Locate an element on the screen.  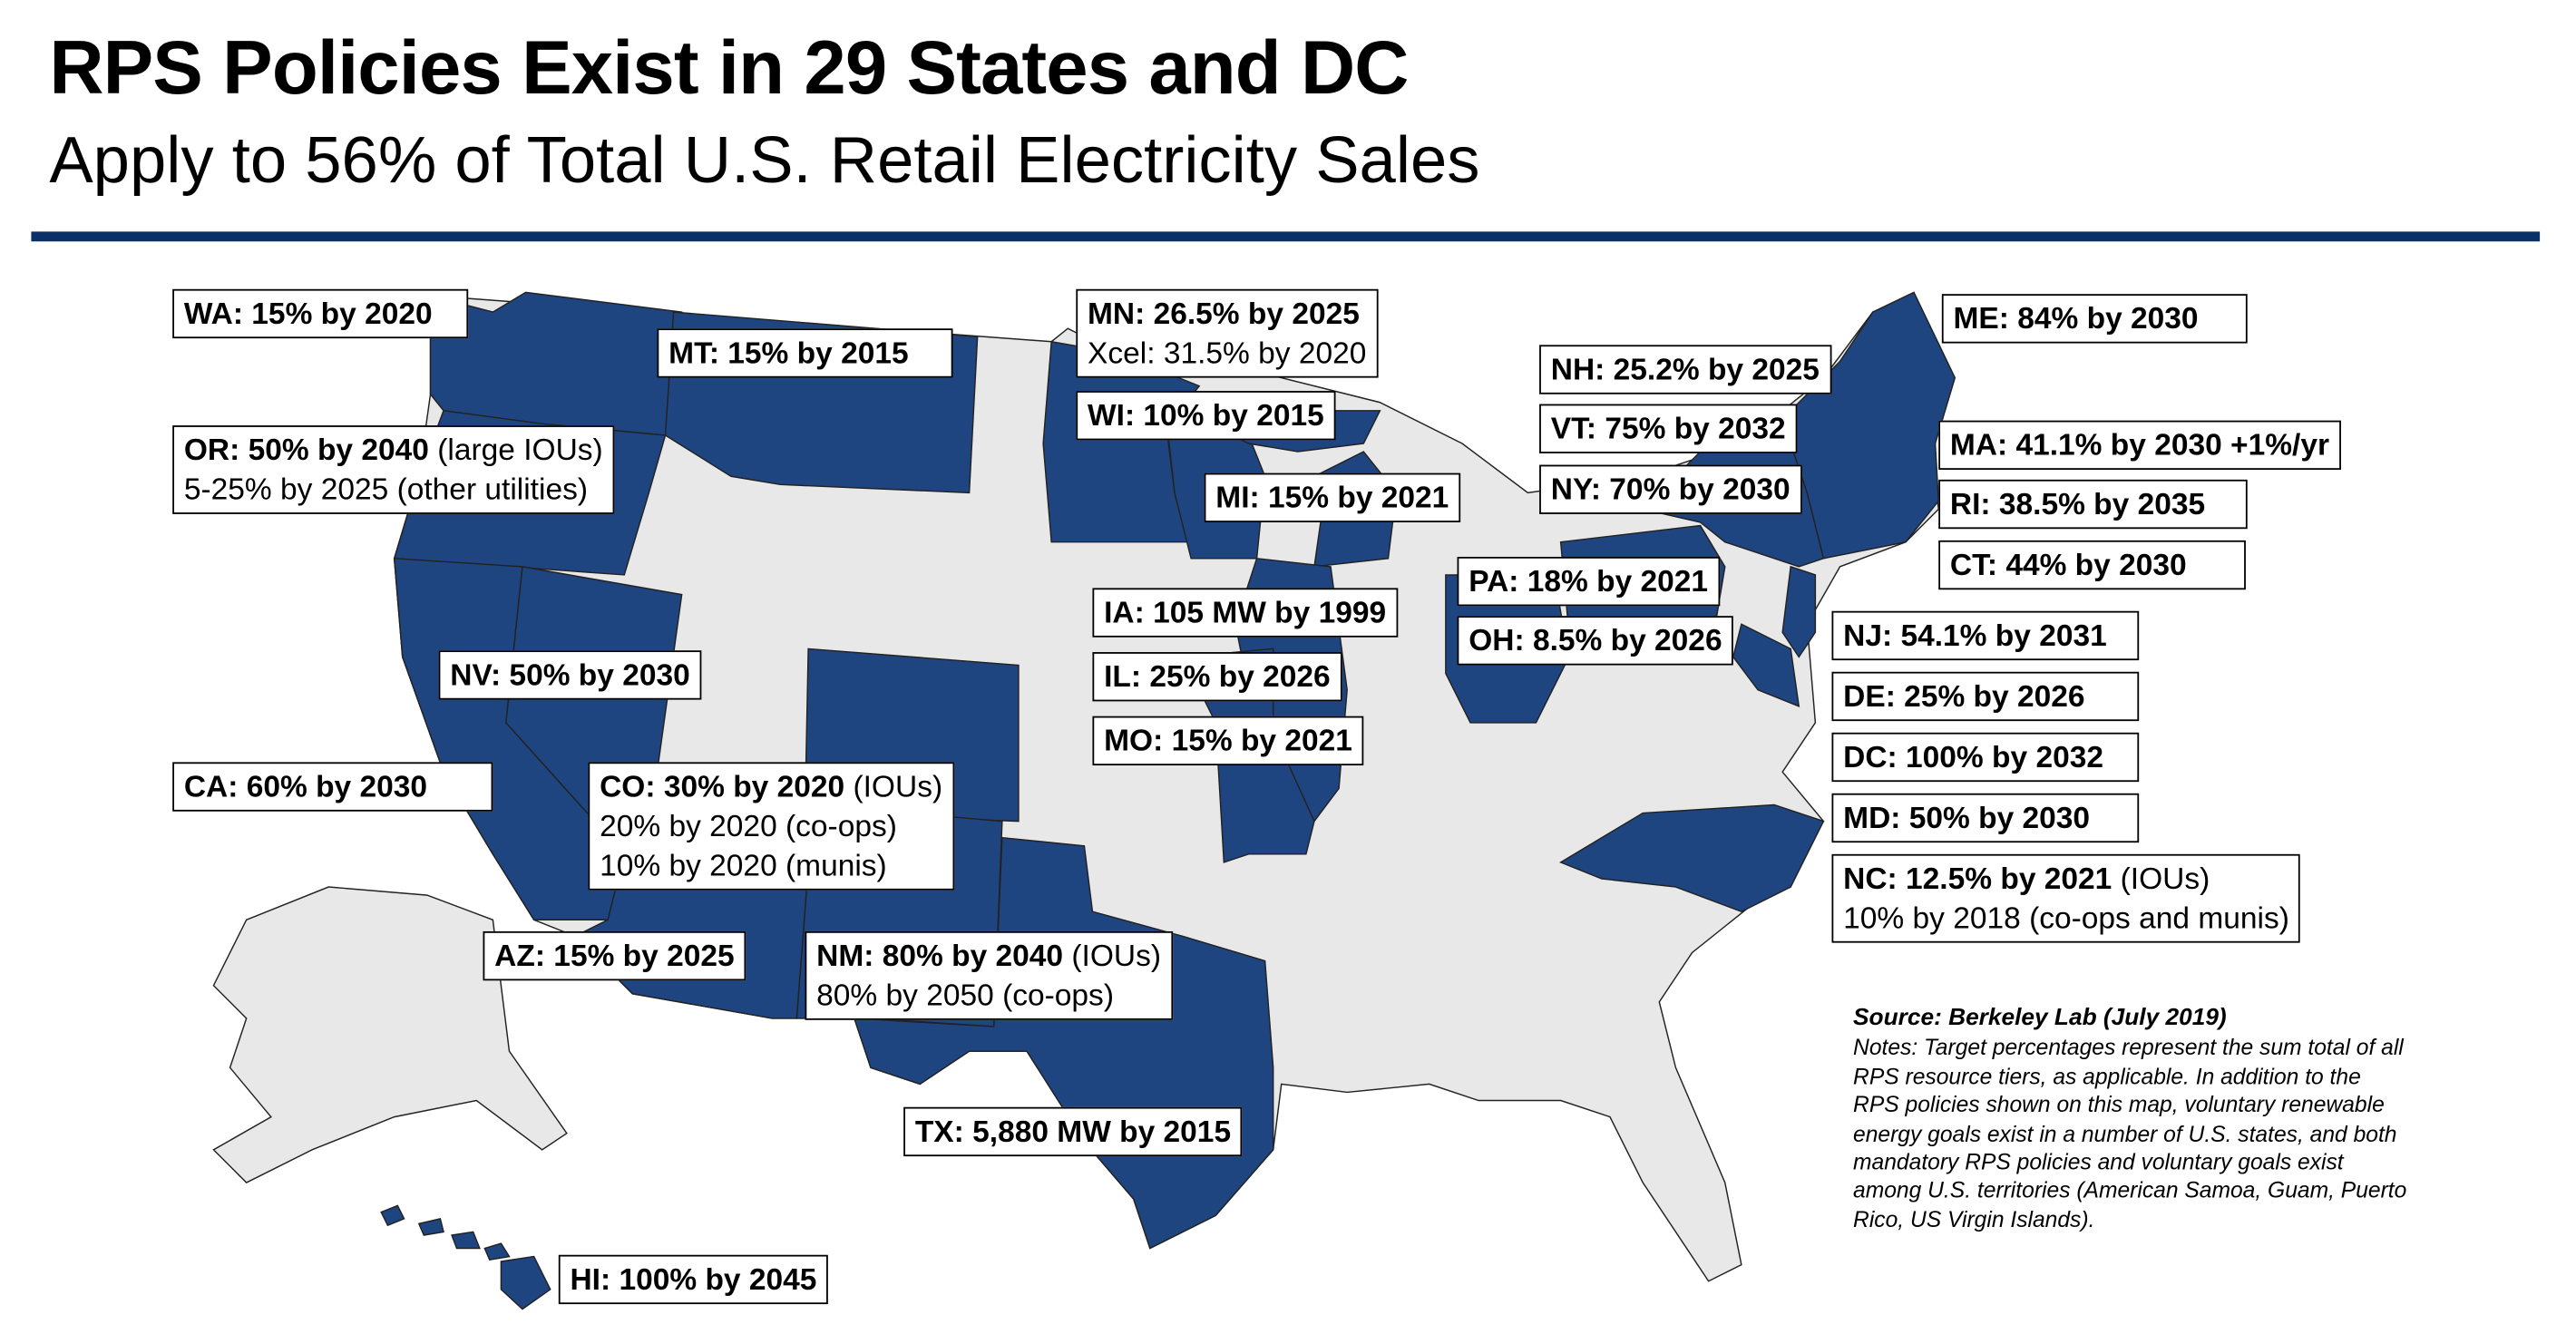
label-ia: IA: 105 MW by 1999 is located at coordinates (1245, 613).